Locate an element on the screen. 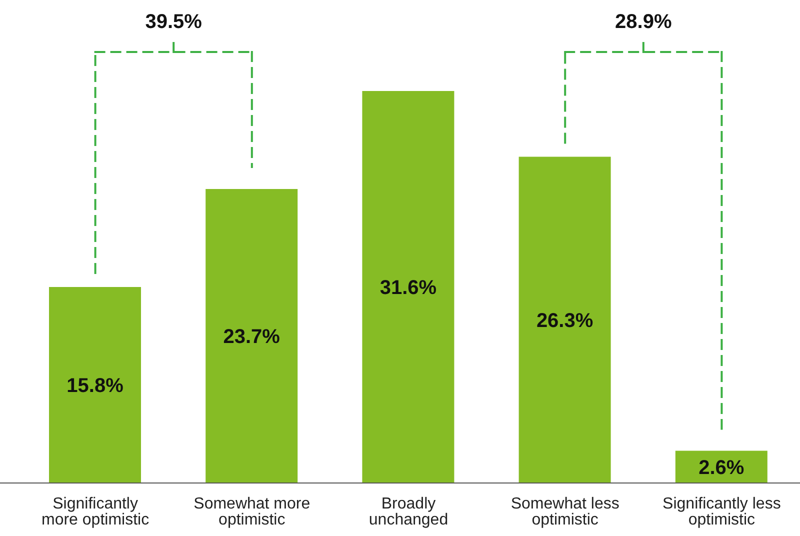 The height and width of the screenshot is (536, 800). x-tick-label: Somewhat more optimistic is located at coordinates (252, 511).